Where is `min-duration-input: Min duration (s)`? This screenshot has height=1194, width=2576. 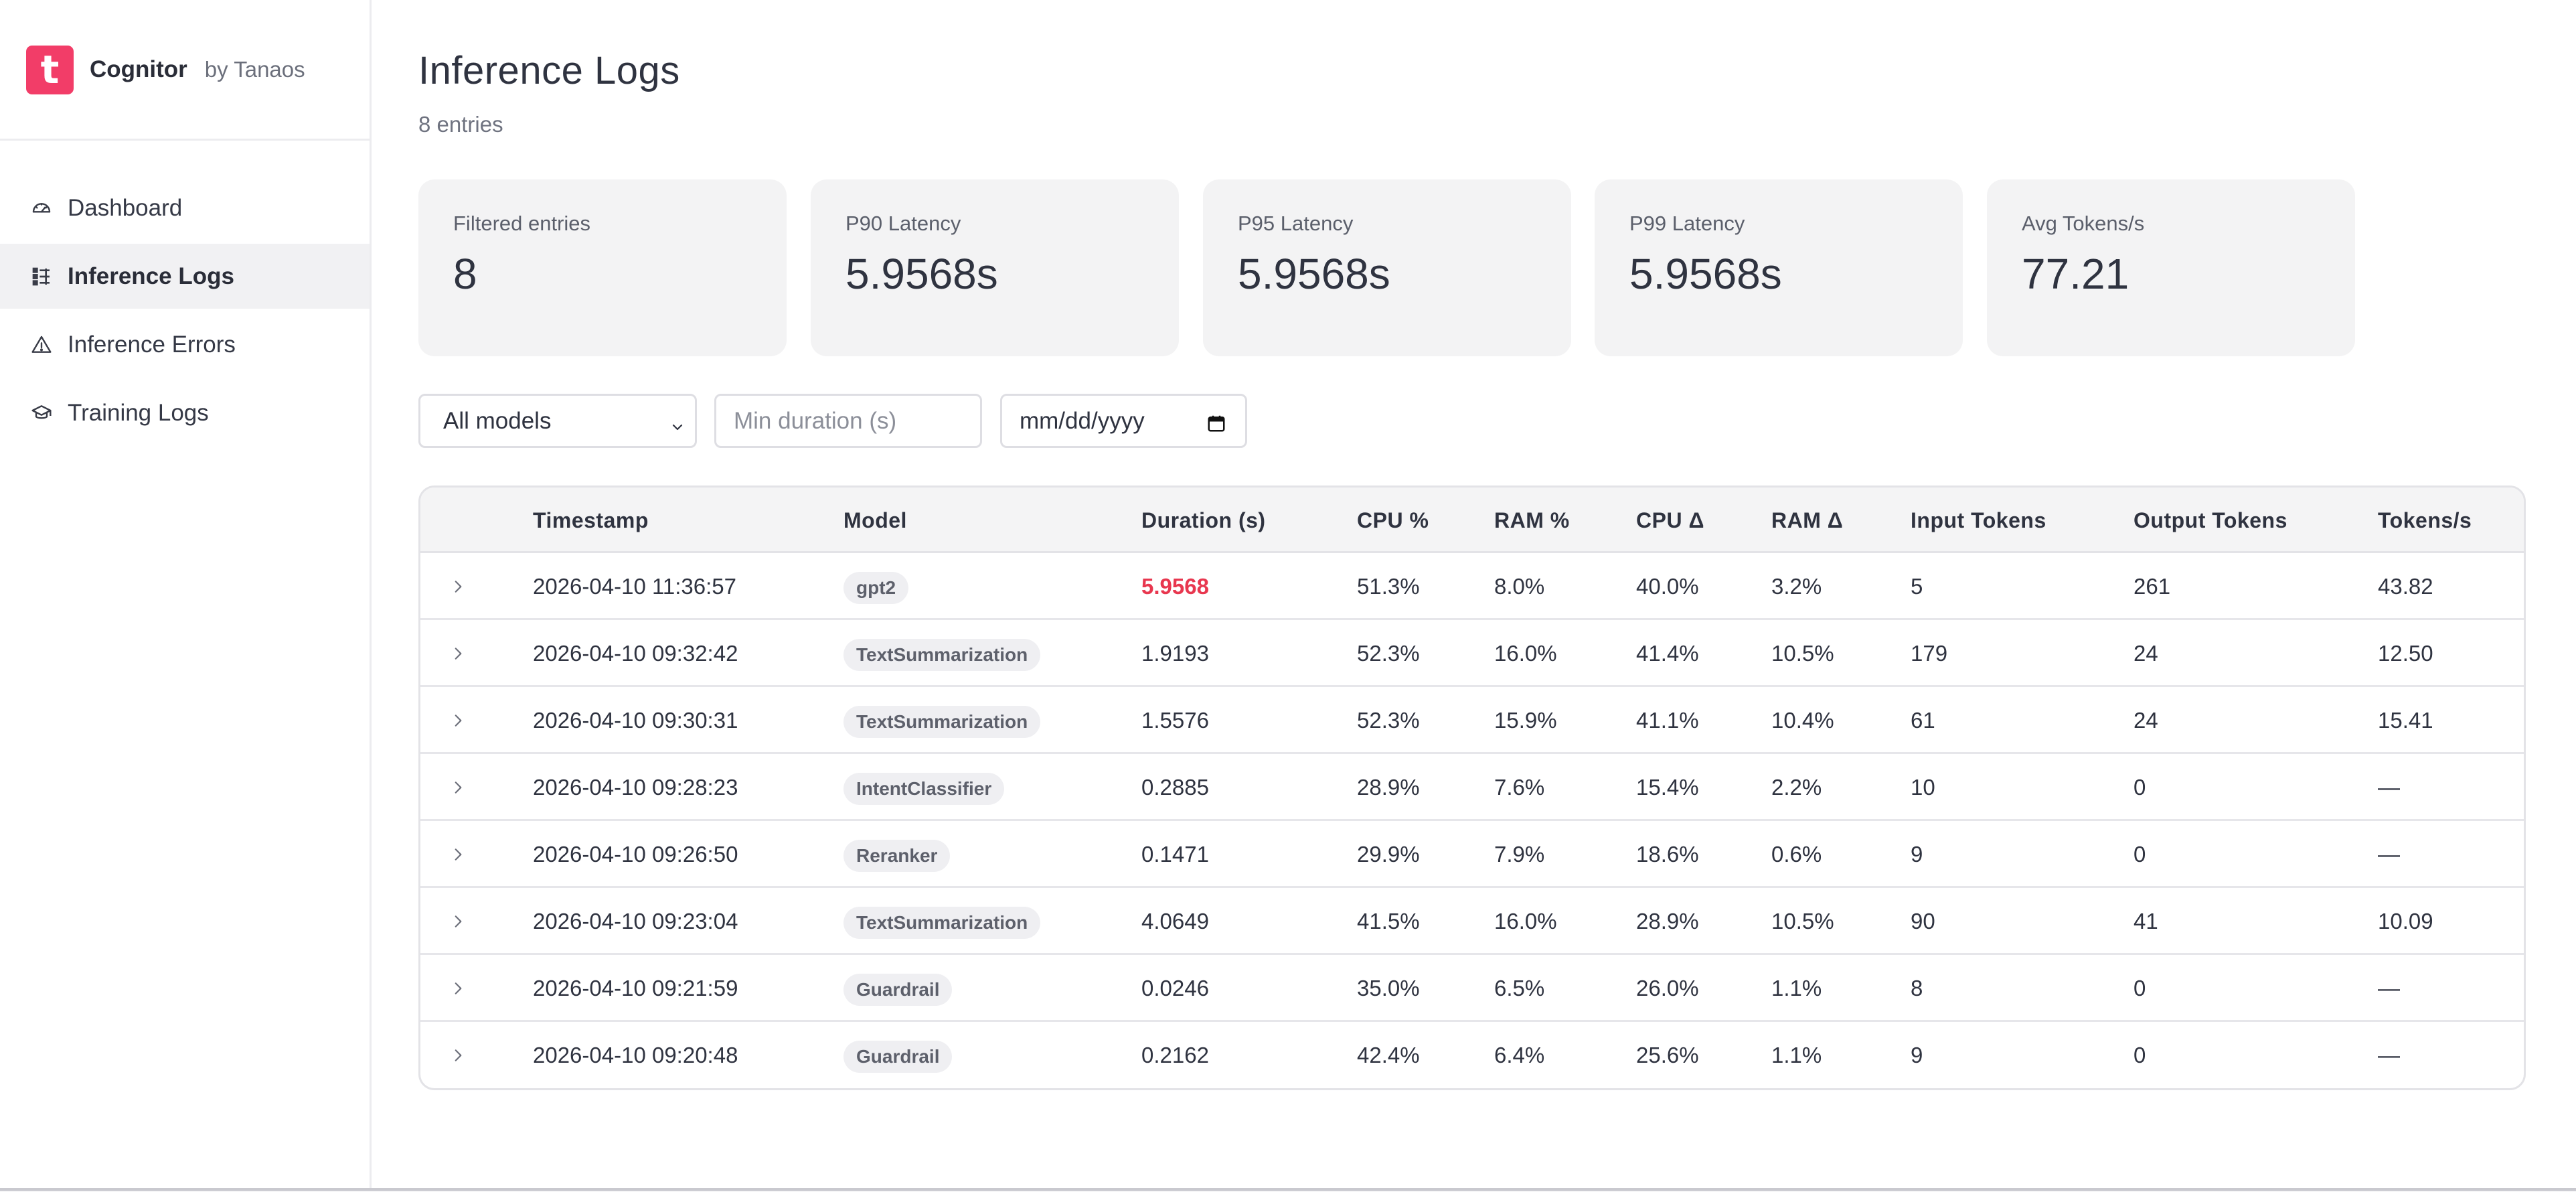 min-duration-input: Min duration (s) is located at coordinates (848, 421).